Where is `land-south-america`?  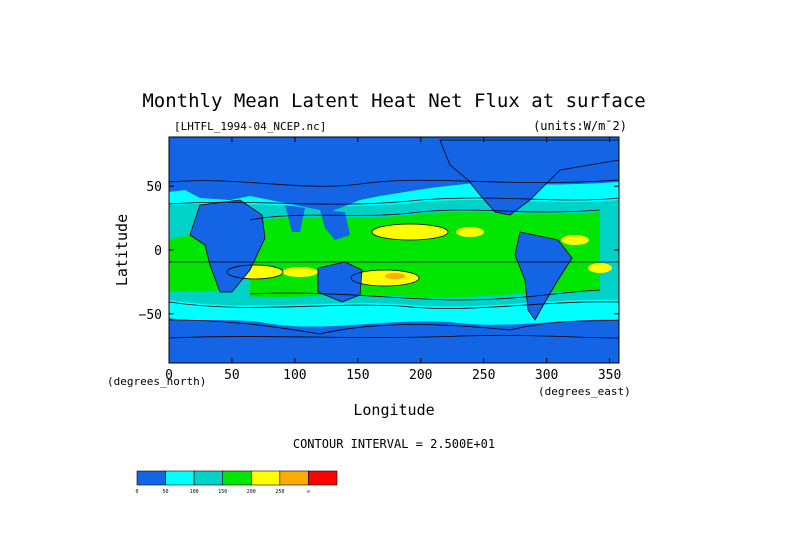 land-south-america is located at coordinates (543, 276).